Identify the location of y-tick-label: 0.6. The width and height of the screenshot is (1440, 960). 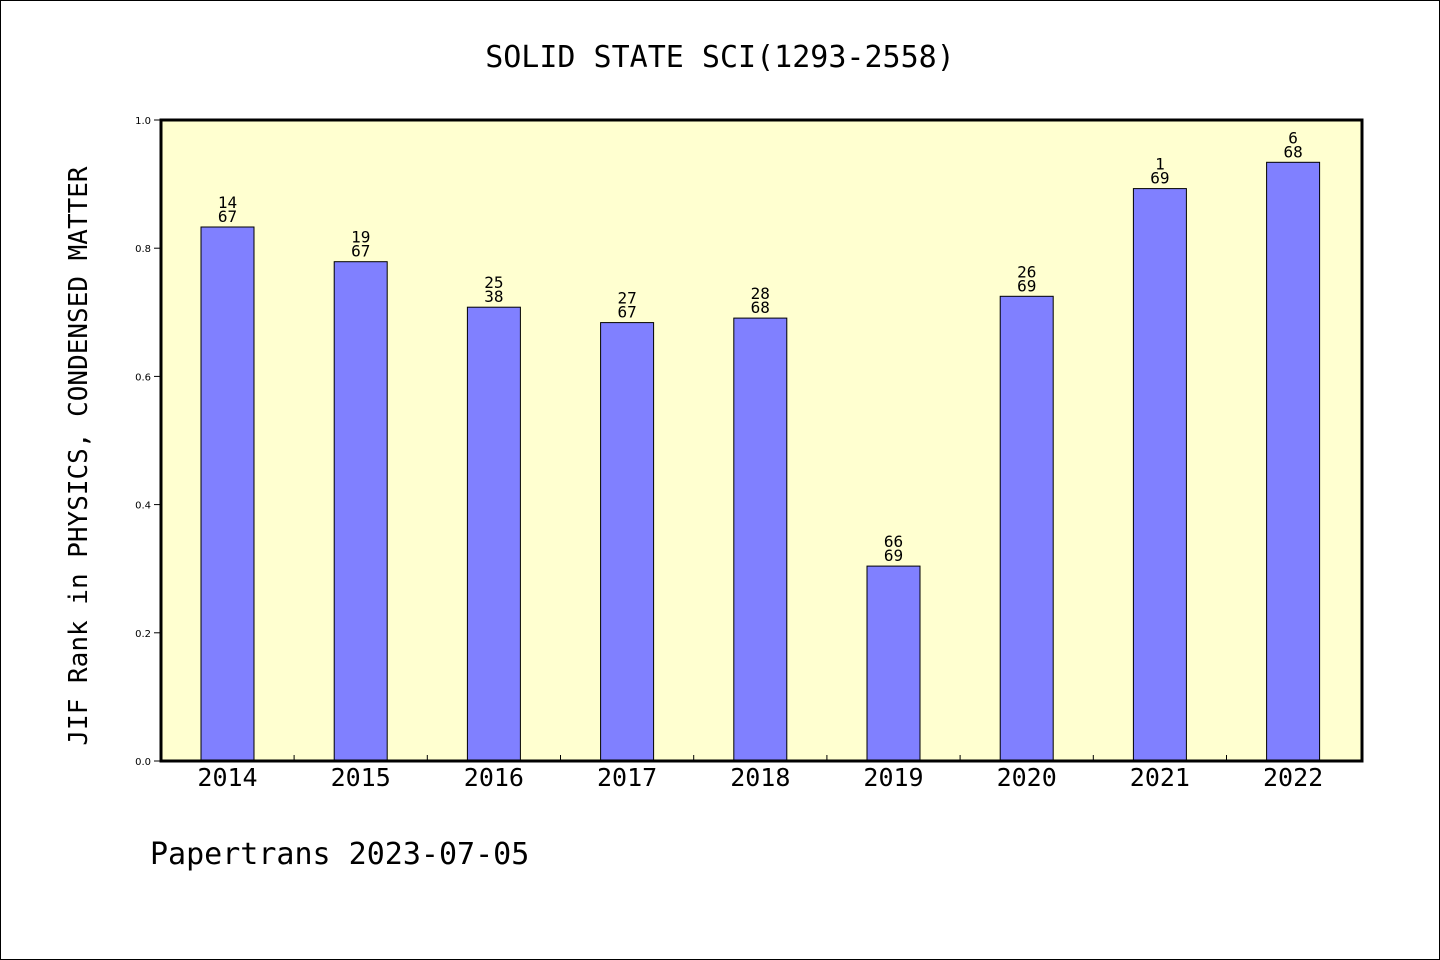
(143, 377).